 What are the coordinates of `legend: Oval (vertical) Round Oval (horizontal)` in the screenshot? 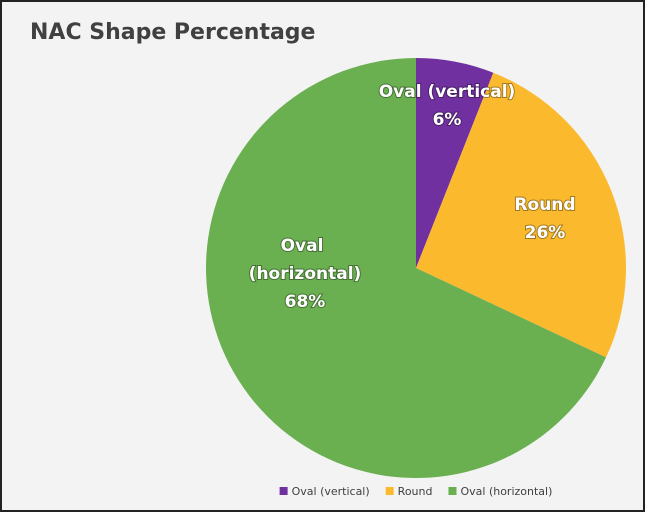 It's located at (415, 491).